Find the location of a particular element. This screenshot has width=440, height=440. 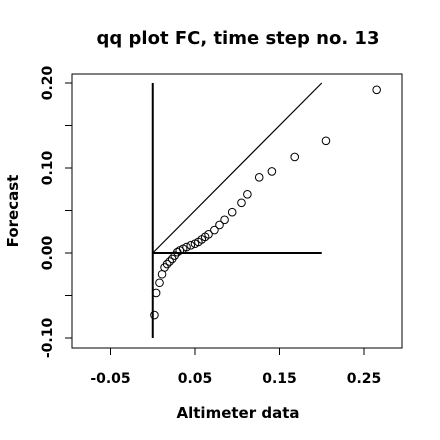

chart-title: qq plot FC, time step no. 13 is located at coordinates (238, 38).